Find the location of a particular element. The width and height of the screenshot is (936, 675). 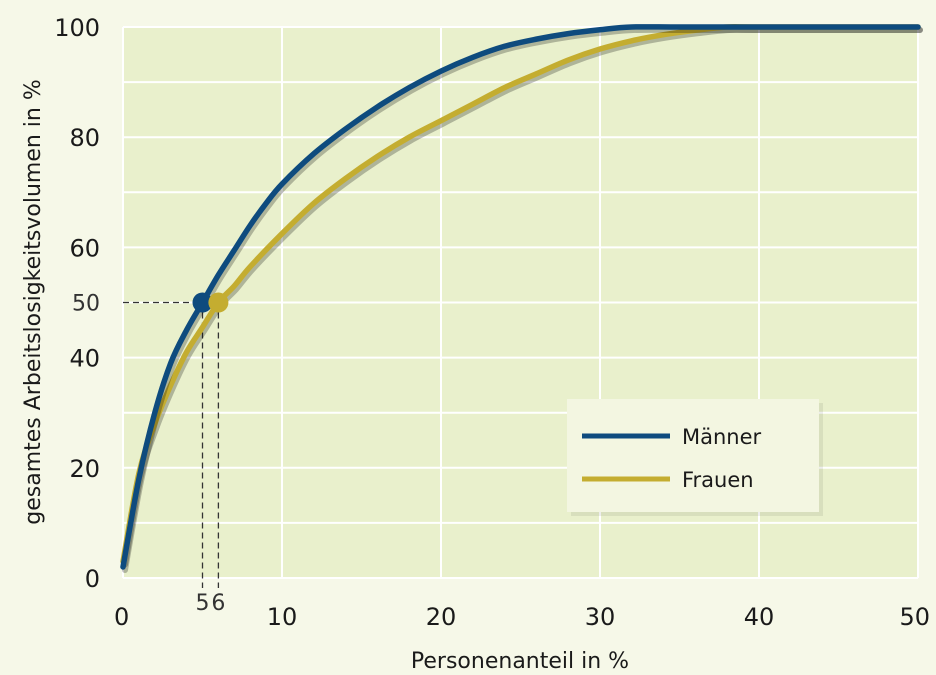

legend-label-maenner: Männer is located at coordinates (722, 437).